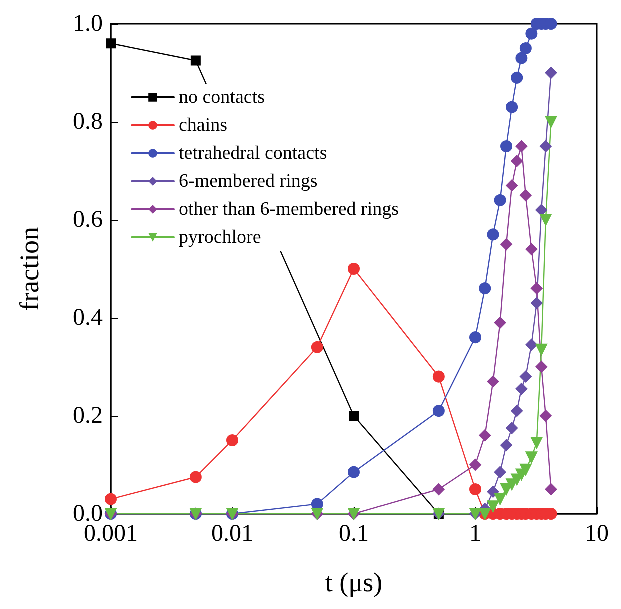 The height and width of the screenshot is (609, 621). I want to click on x-tick-label: 10, so click(597, 534).